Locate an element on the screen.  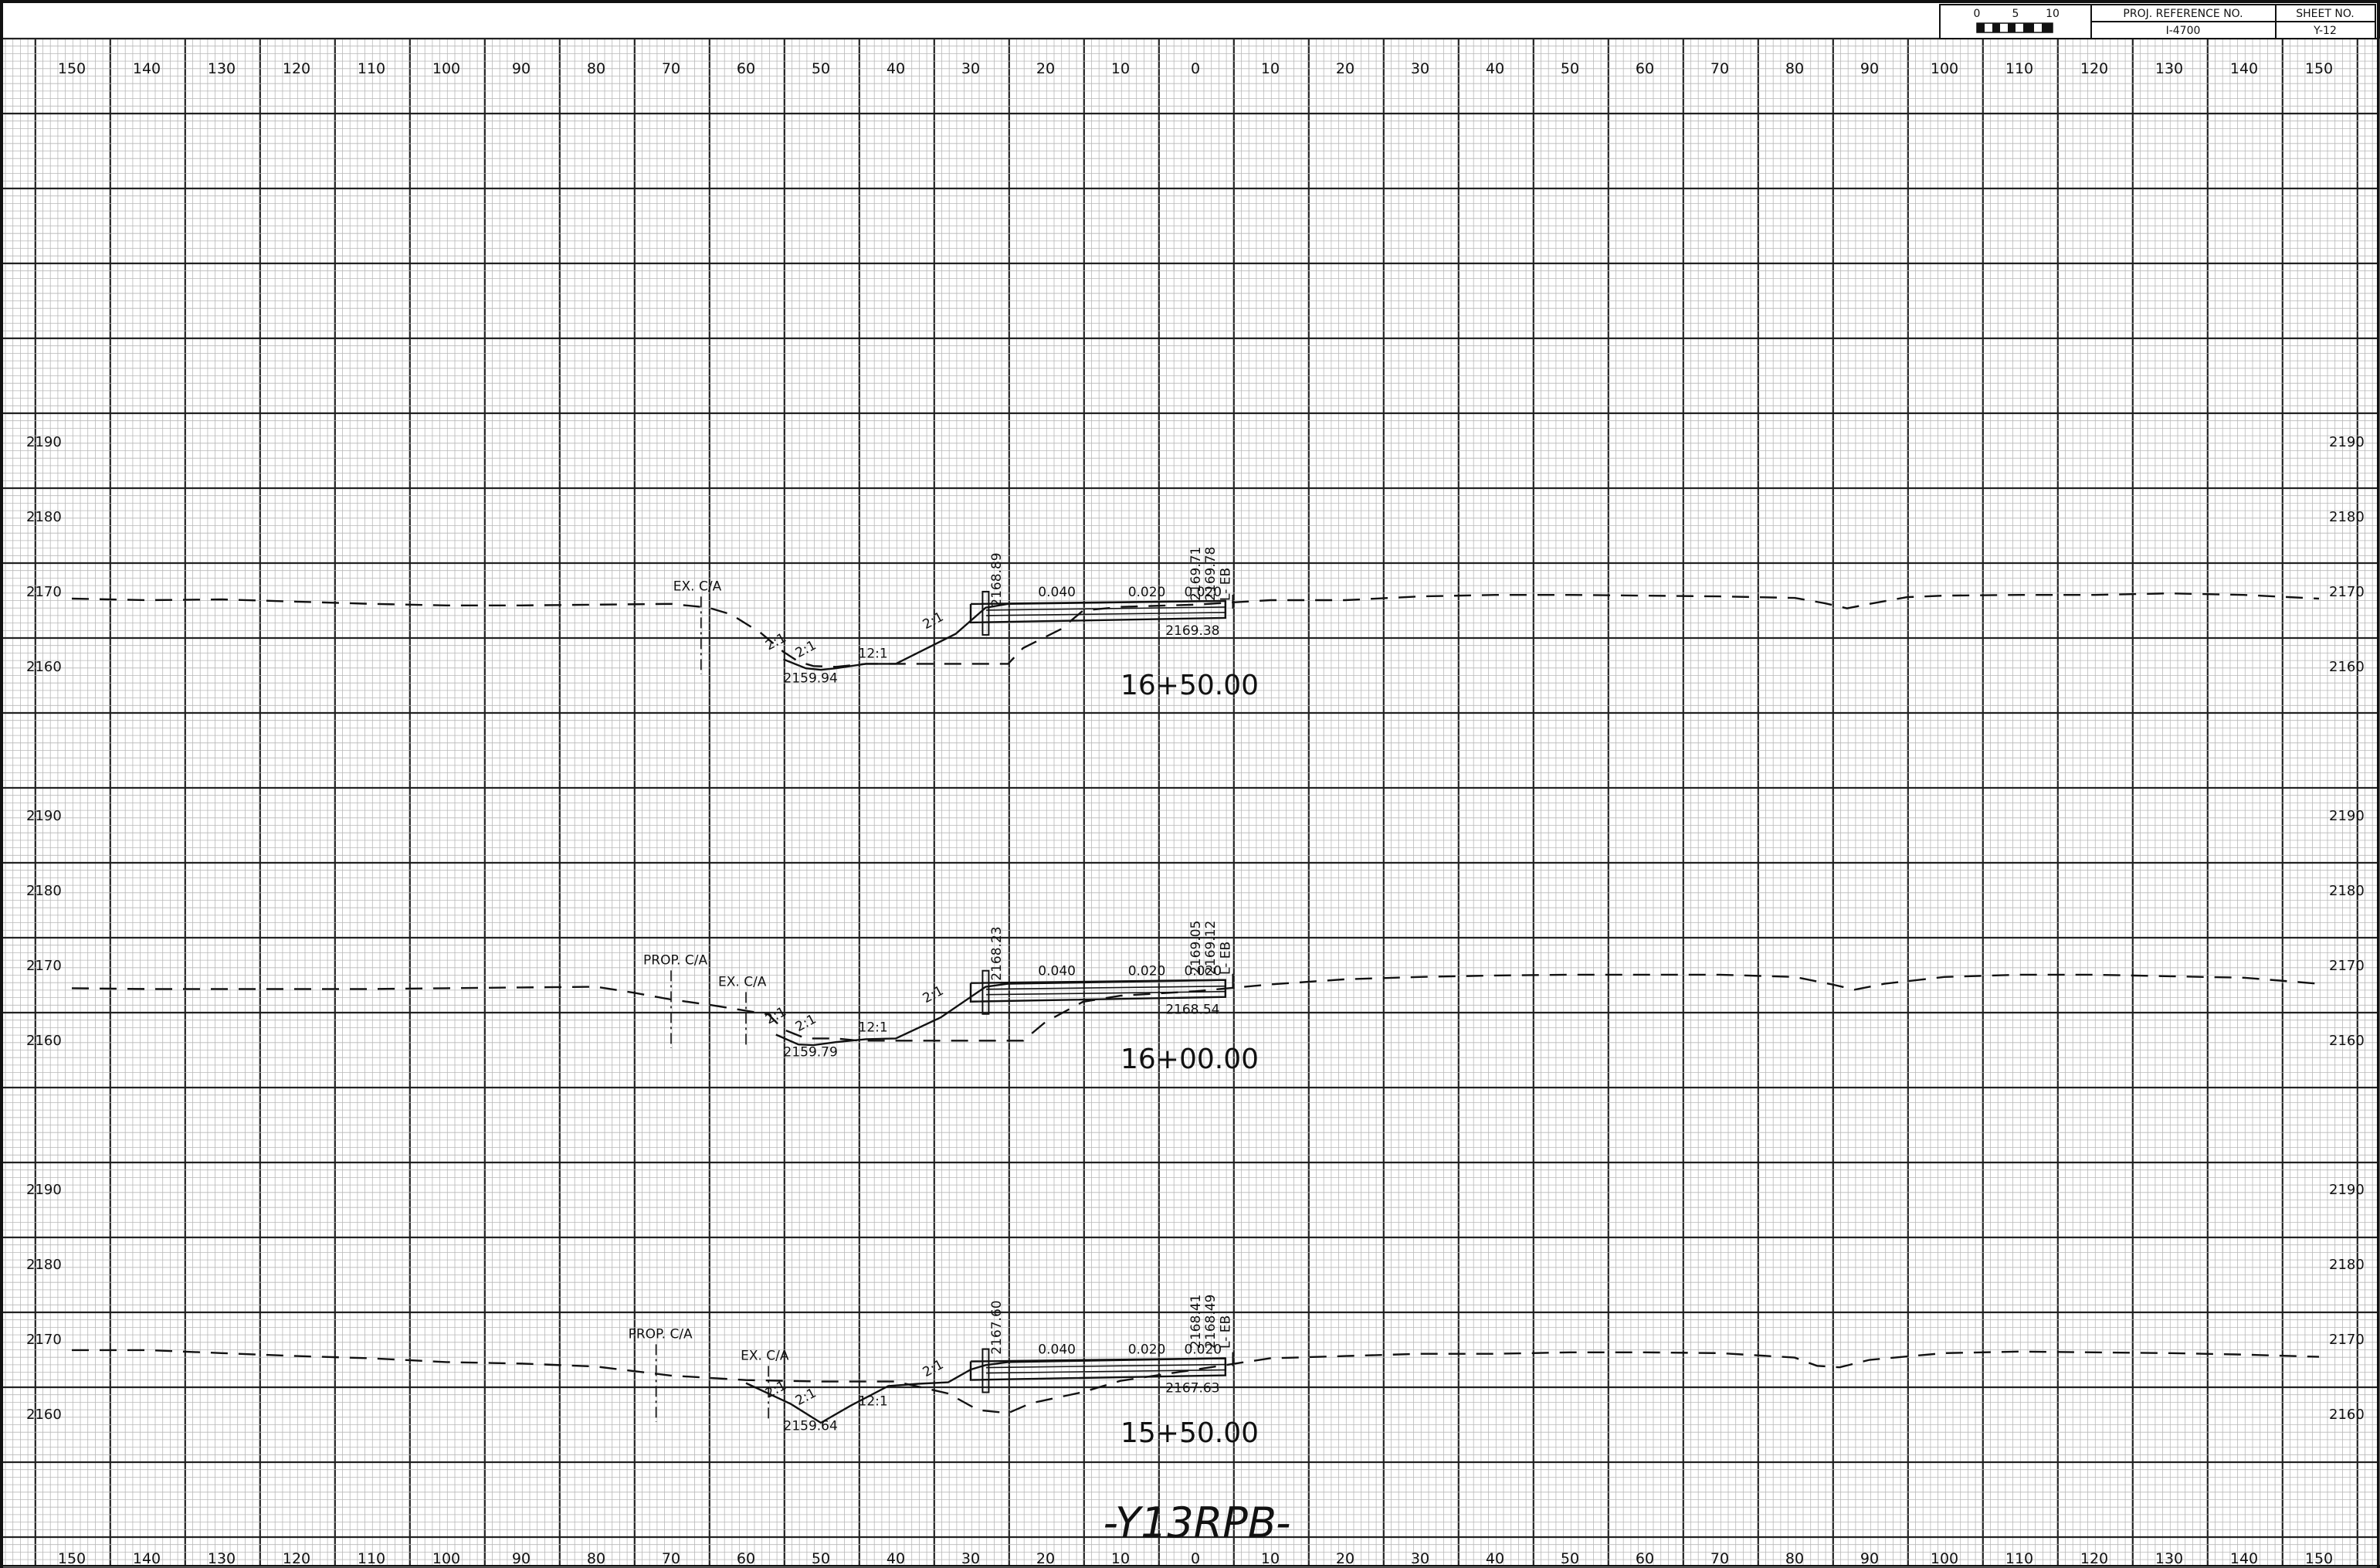
offset-tick-label: 40 is located at coordinates (896, 68).